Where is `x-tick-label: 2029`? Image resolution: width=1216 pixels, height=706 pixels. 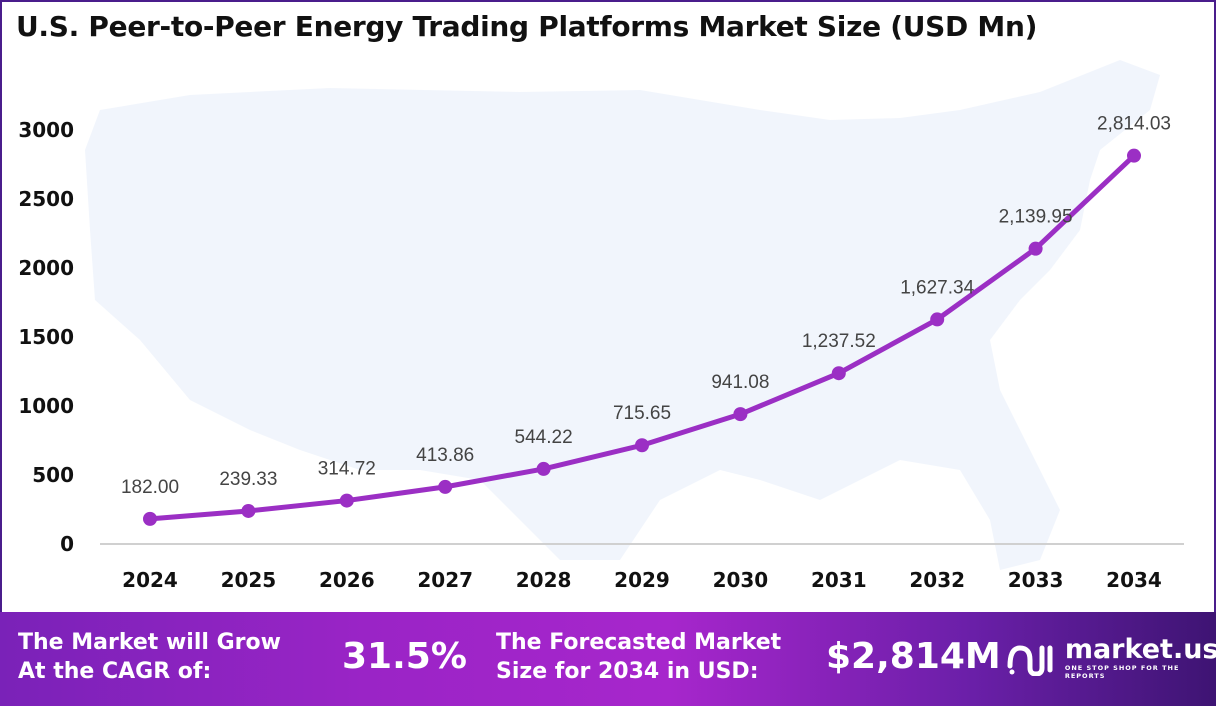
x-tick-label: 2029 is located at coordinates (642, 580).